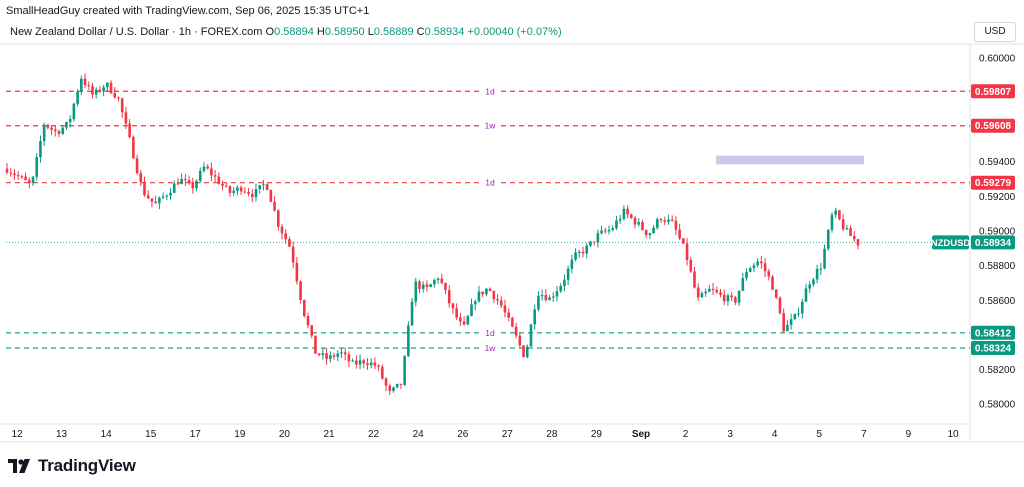 This screenshot has height=487, width=1024. I want to click on x-tick-label: 15, so click(151, 434).